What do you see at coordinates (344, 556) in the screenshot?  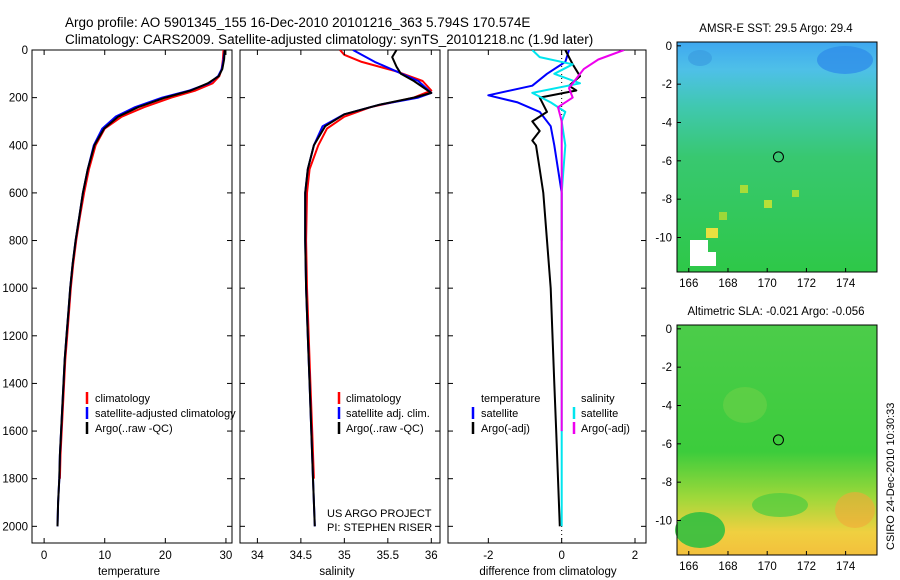 I see `x-tick-label: 35` at bounding box center [344, 556].